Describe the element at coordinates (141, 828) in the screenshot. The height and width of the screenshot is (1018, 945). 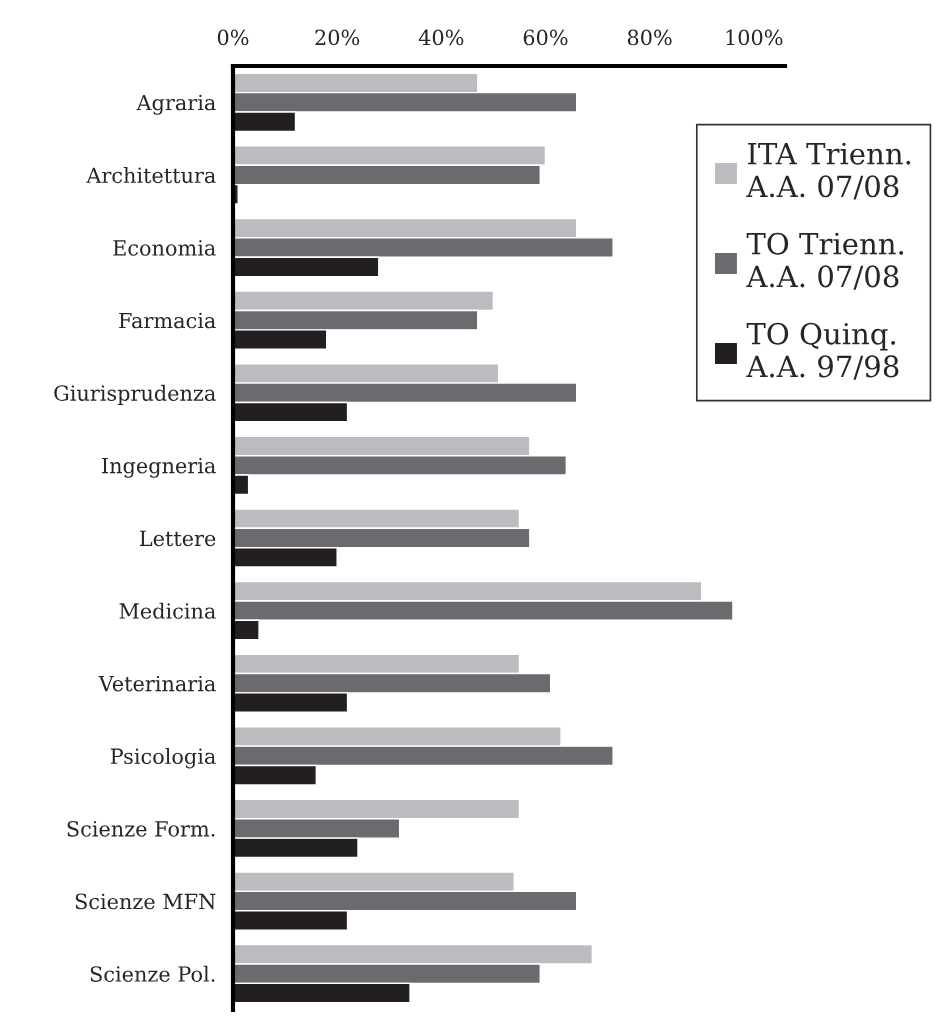
I see `y-tick-label: Scienze Form.` at that location.